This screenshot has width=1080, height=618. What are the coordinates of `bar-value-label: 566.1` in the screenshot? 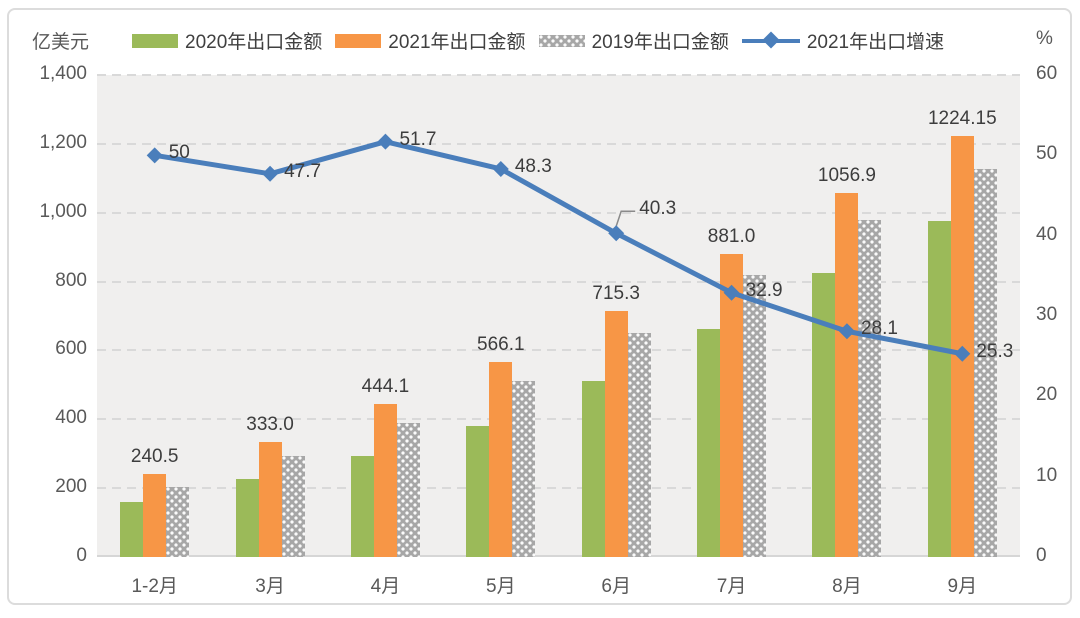 It's located at (501, 345).